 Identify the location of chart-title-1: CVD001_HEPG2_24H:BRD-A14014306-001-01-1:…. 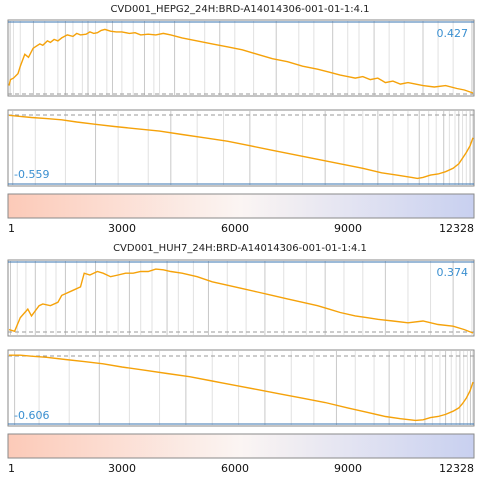
(239, 9).